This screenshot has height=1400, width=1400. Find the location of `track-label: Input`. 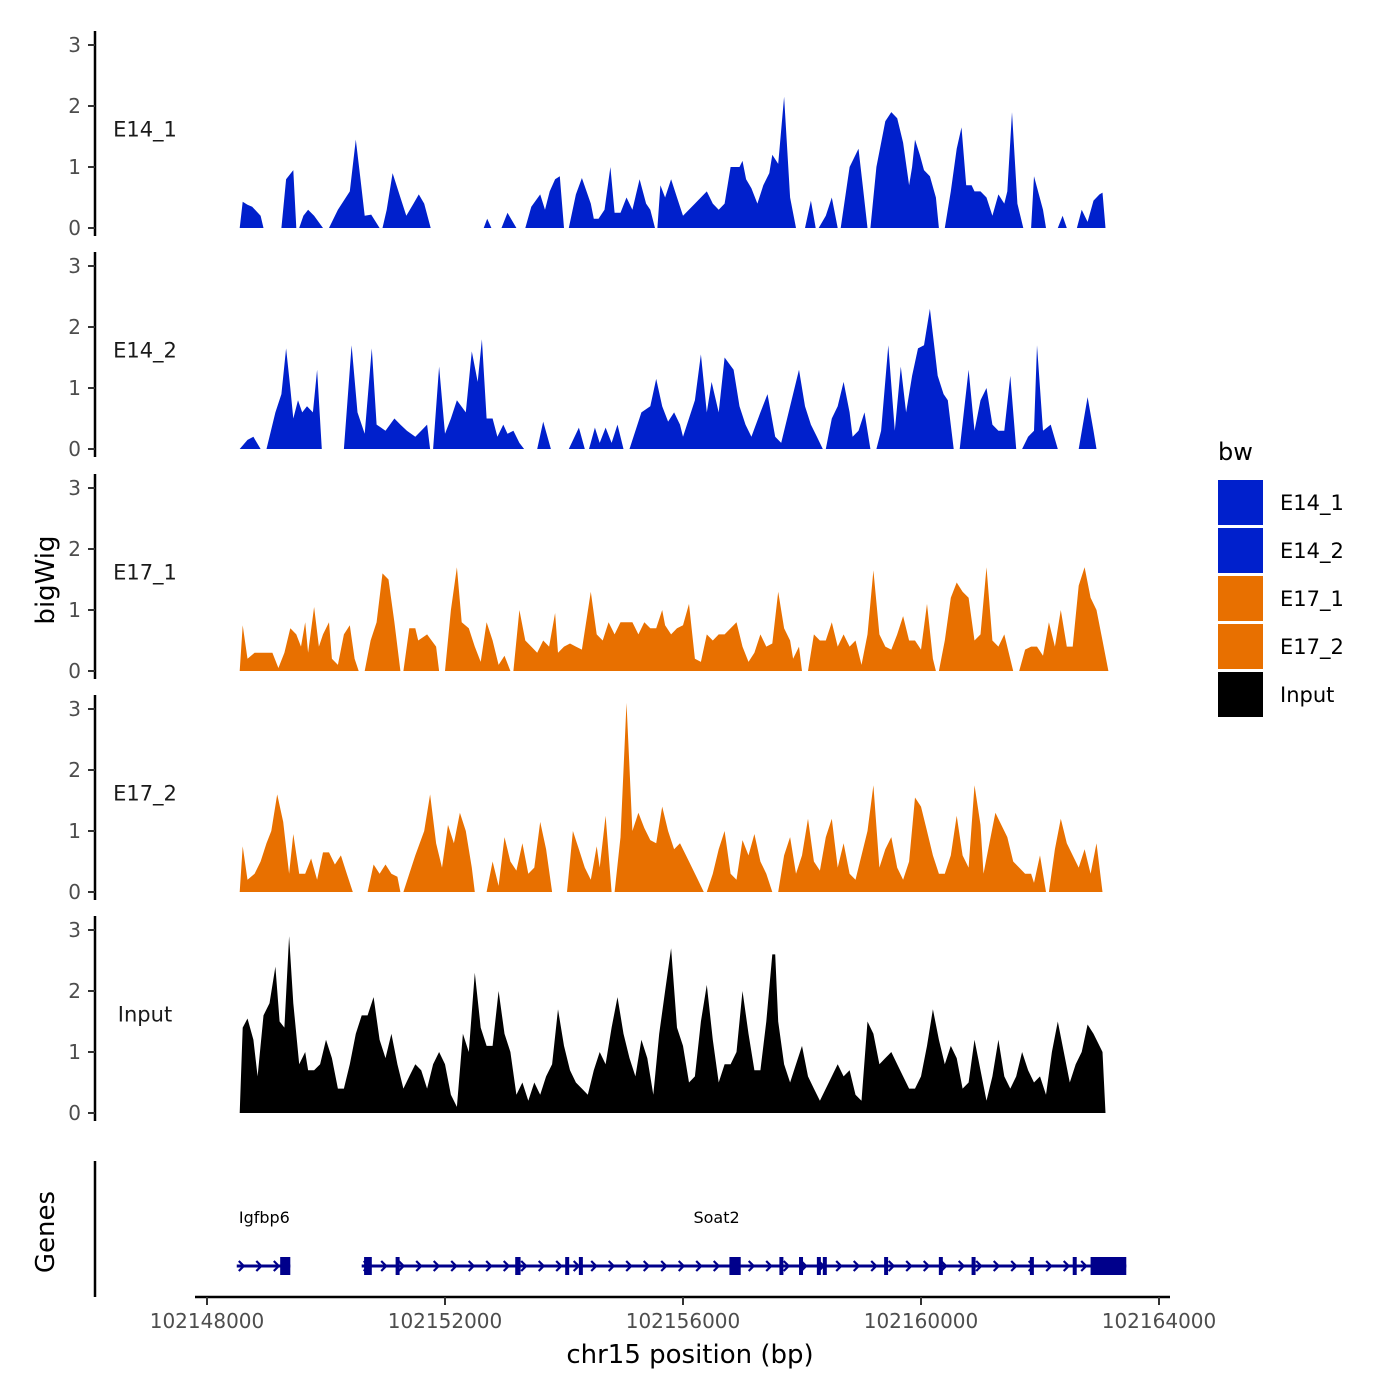

track-label: Input is located at coordinates (145, 1015).